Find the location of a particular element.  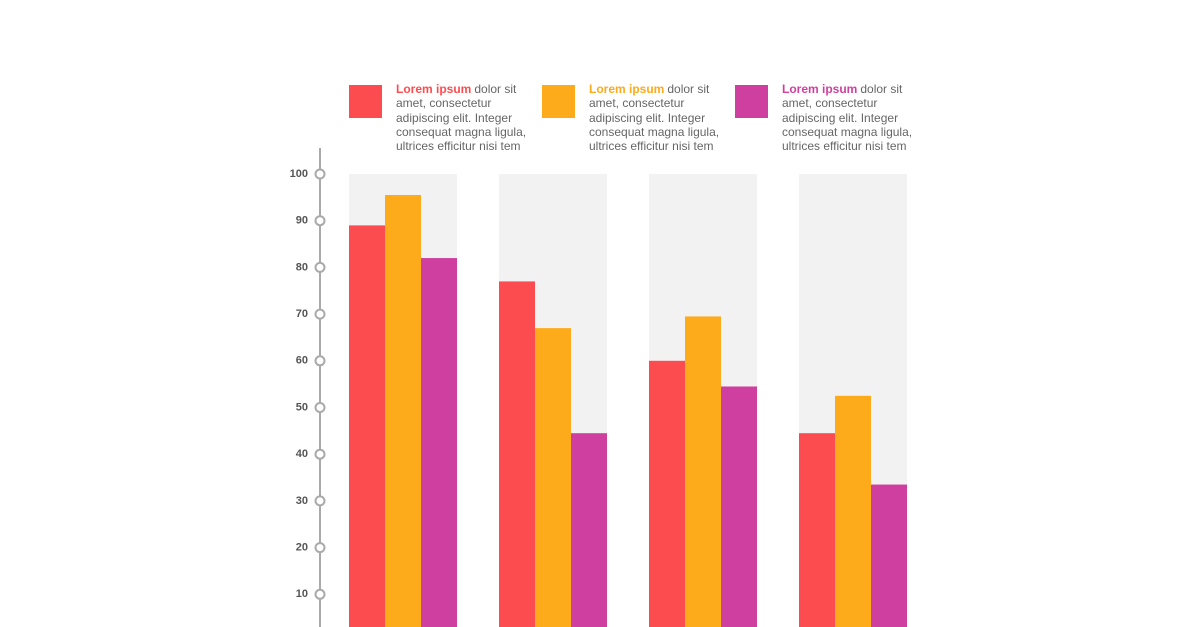

y-tick-label: 20 is located at coordinates (302, 548).